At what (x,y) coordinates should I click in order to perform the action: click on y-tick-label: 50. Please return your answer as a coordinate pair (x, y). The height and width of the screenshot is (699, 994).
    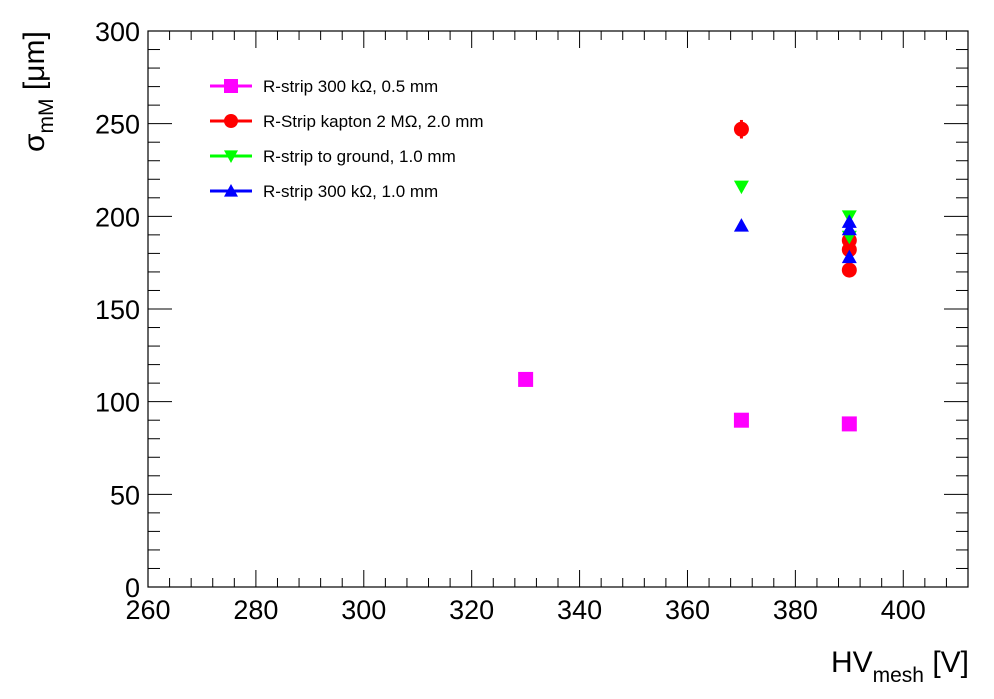
    Looking at the image, I should click on (125, 495).